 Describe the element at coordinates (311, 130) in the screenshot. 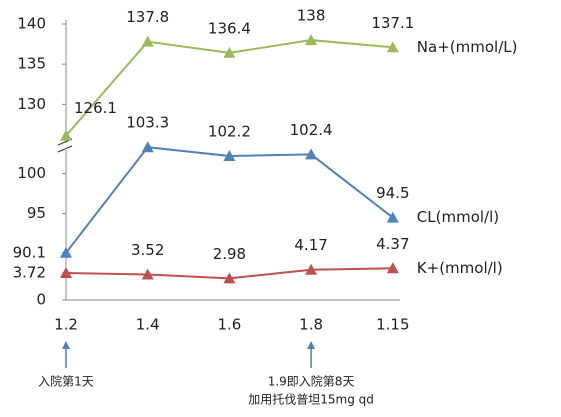

I see `data-label: 102.4` at that location.